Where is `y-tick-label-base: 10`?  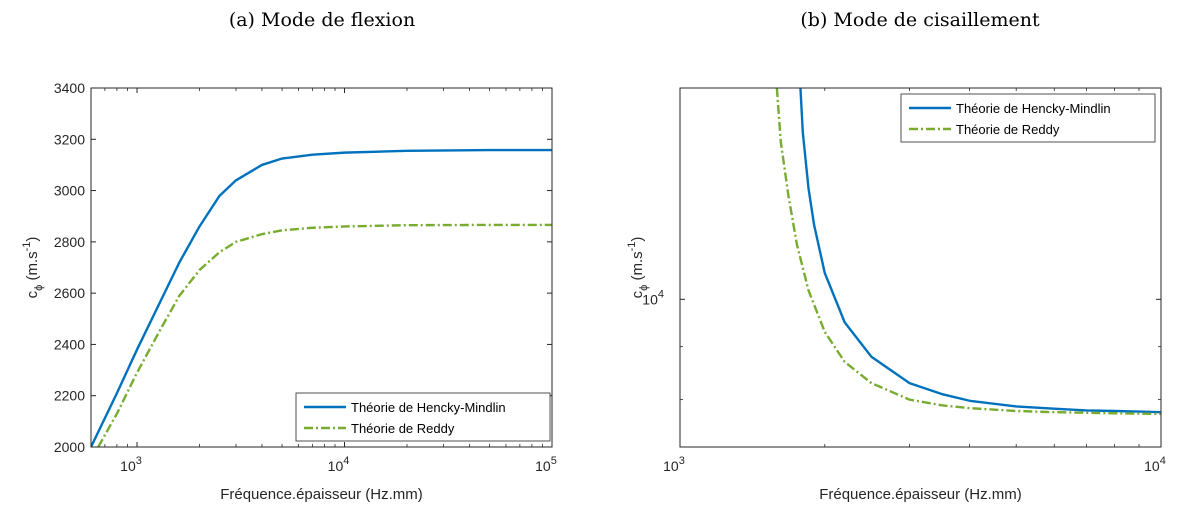
y-tick-label-base: 10 is located at coordinates (650, 299).